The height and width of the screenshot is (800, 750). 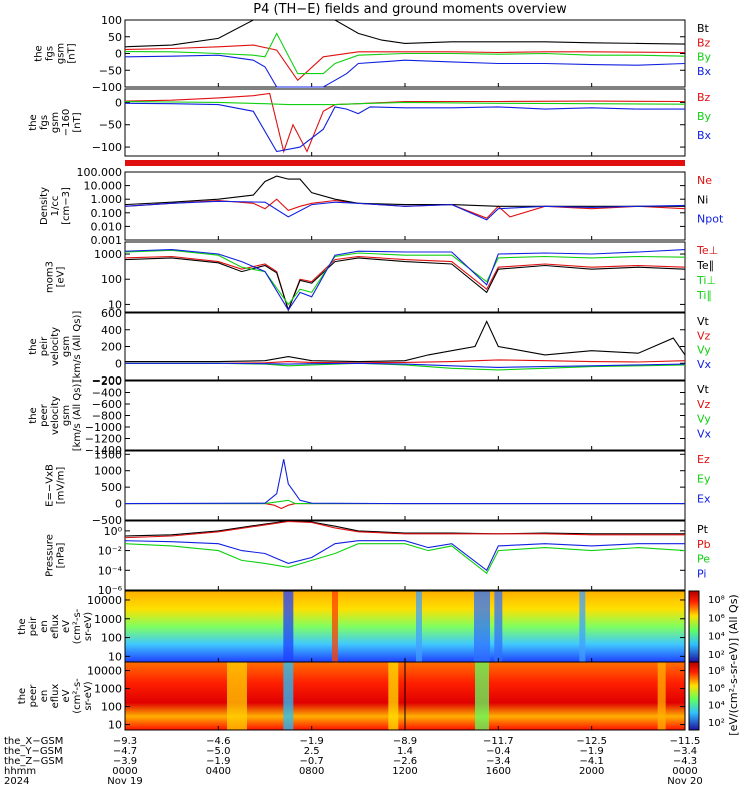 What do you see at coordinates (312, 761) in the screenshot?
I see `x-row-value: −0.7` at bounding box center [312, 761].